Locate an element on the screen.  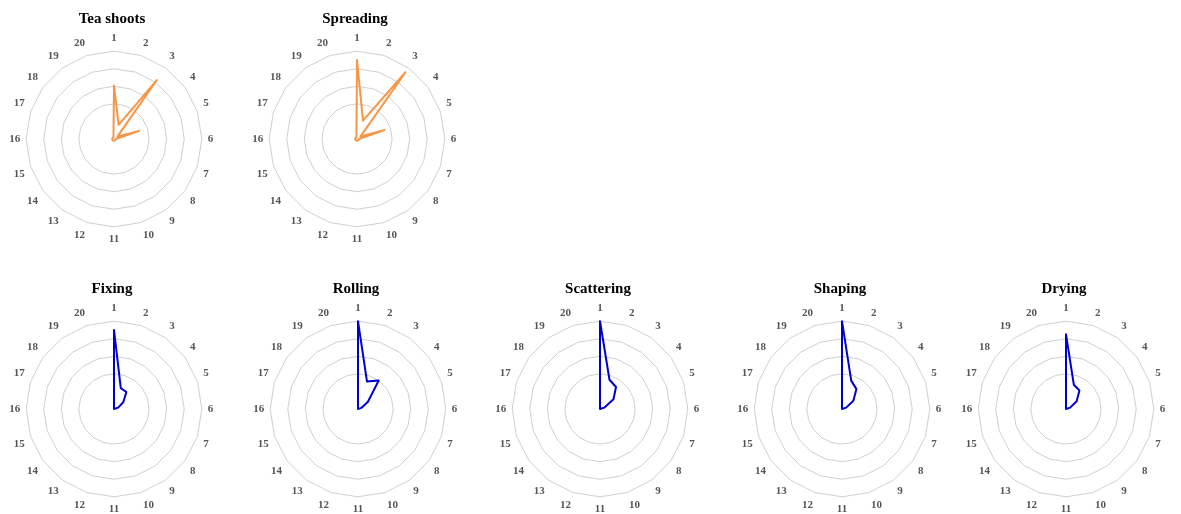
chart-title: Drying is located at coordinates (1064, 287).